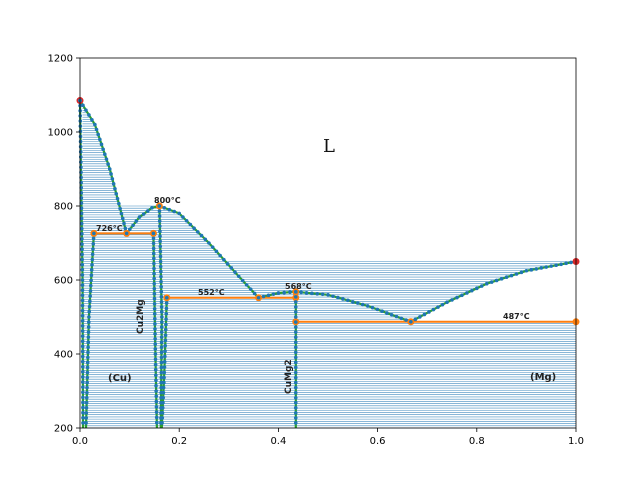 This screenshot has width=640, height=480. Describe the element at coordinates (60, 133) in the screenshot. I see `y-tick-label: 1000` at that location.